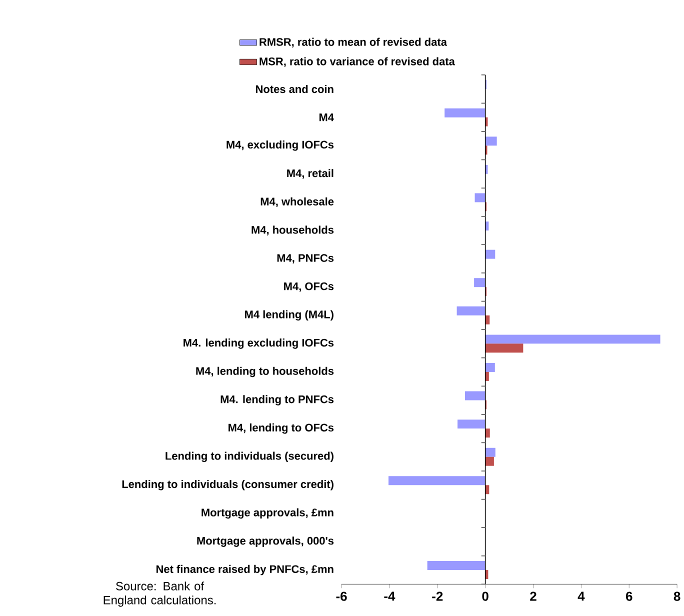 Image resolution: width=684 pixels, height=616 pixels. Describe the element at coordinates (277, 400) in the screenshot. I see `y-tick-label: M4. lending to PNFCs` at that location.